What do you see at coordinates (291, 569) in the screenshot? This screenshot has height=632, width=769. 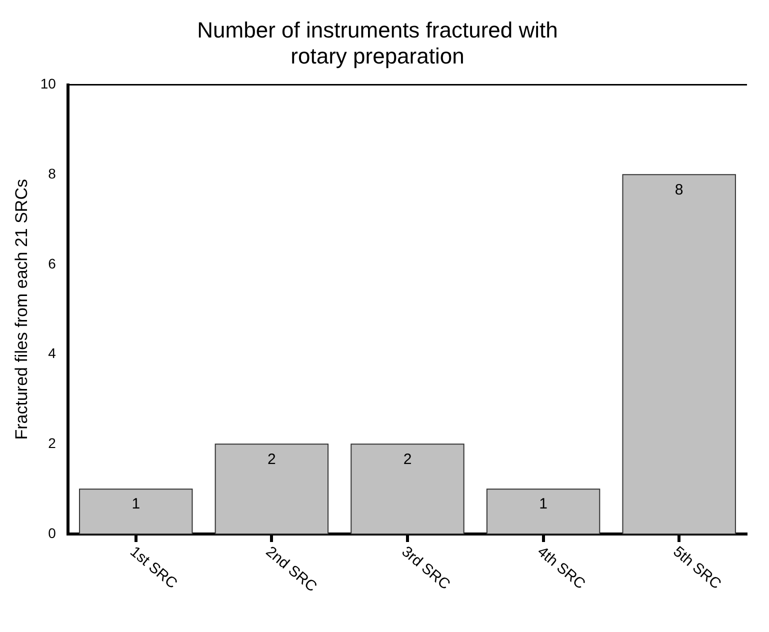 I see `x-tick-label: 2nd SRC` at bounding box center [291, 569].